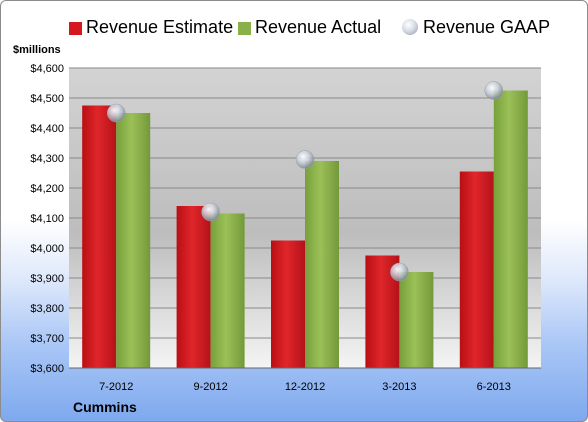  What do you see at coordinates (487, 27) in the screenshot?
I see `legend-label-revenue-gaap: Revenue GAAP` at bounding box center [487, 27].